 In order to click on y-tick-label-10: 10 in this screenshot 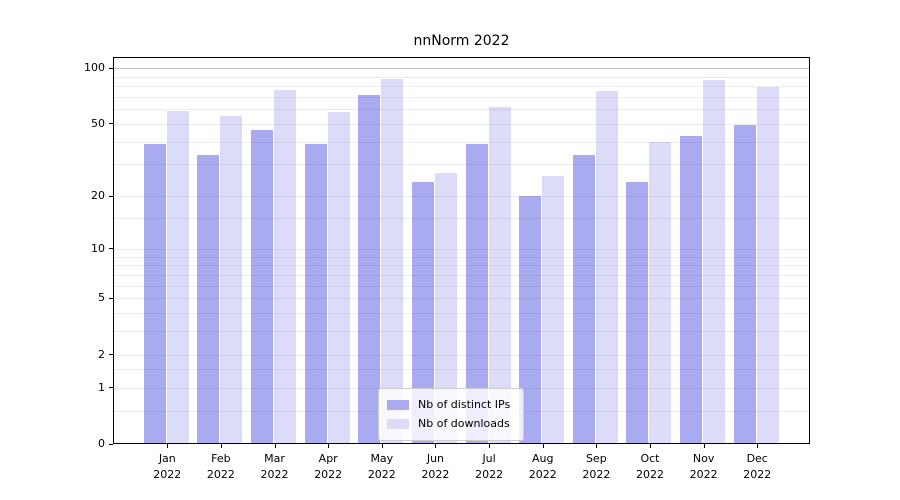, I will do `click(98, 248)`.